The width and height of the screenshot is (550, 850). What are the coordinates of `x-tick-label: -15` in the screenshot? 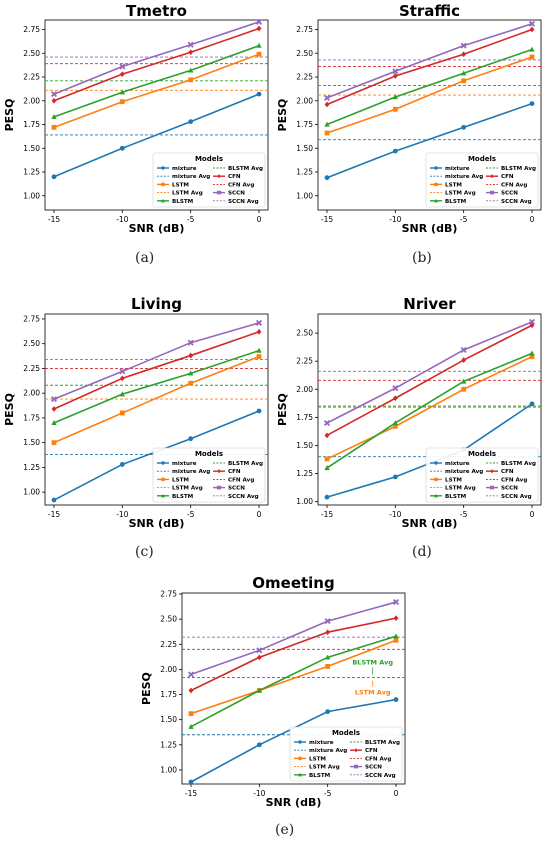 It's located at (54, 514).